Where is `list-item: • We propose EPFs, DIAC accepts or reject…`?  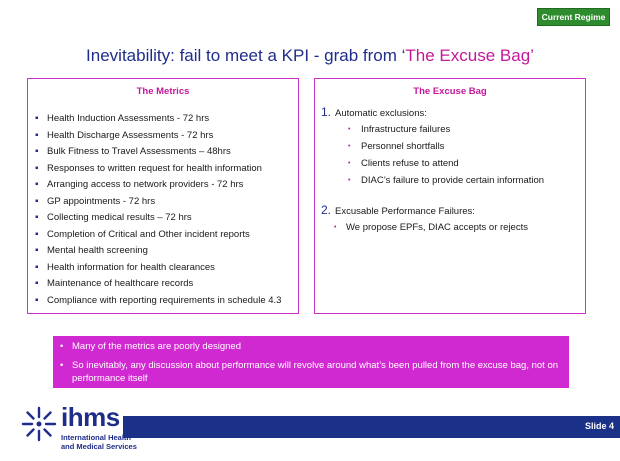 list-item: • We propose EPFs, DIAC accepts or reject… is located at coordinates (459, 227).